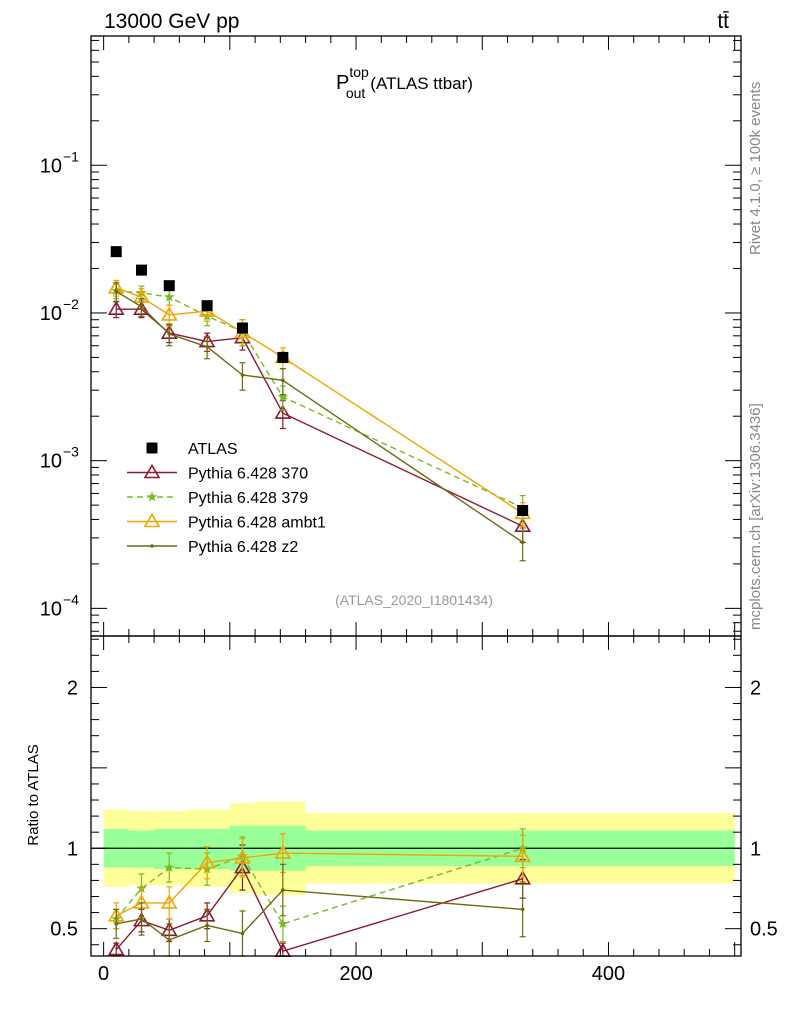 The width and height of the screenshot is (786, 1024). What do you see at coordinates (355, 974) in the screenshot?
I see `x-tick-label: 200` at bounding box center [355, 974].